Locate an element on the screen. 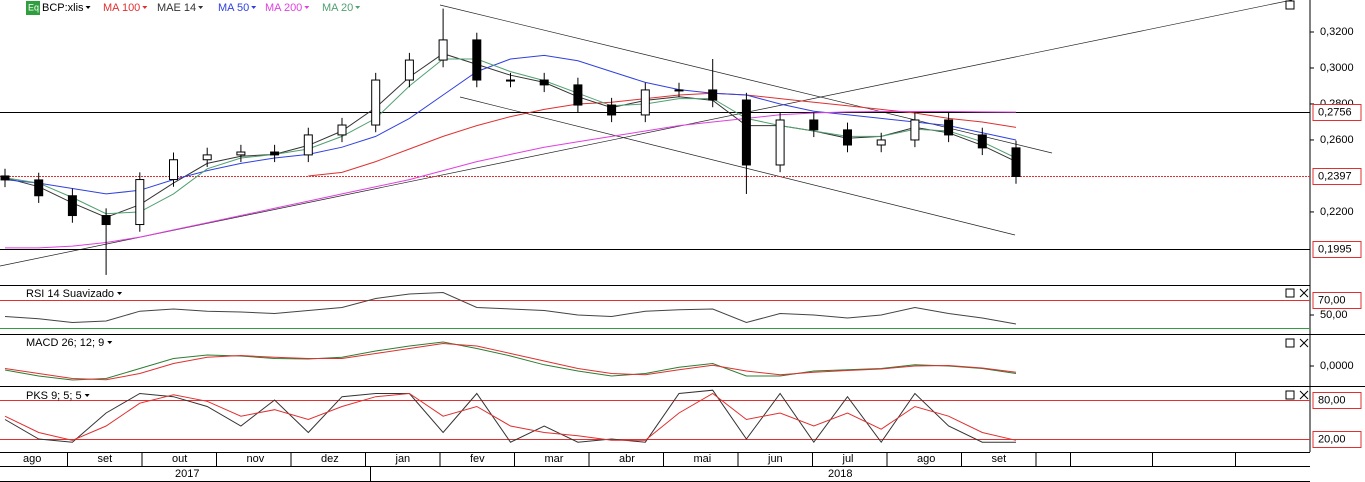 This screenshot has height=482, width=1365. y-tick-label: 50,00 is located at coordinates (1334, 315).